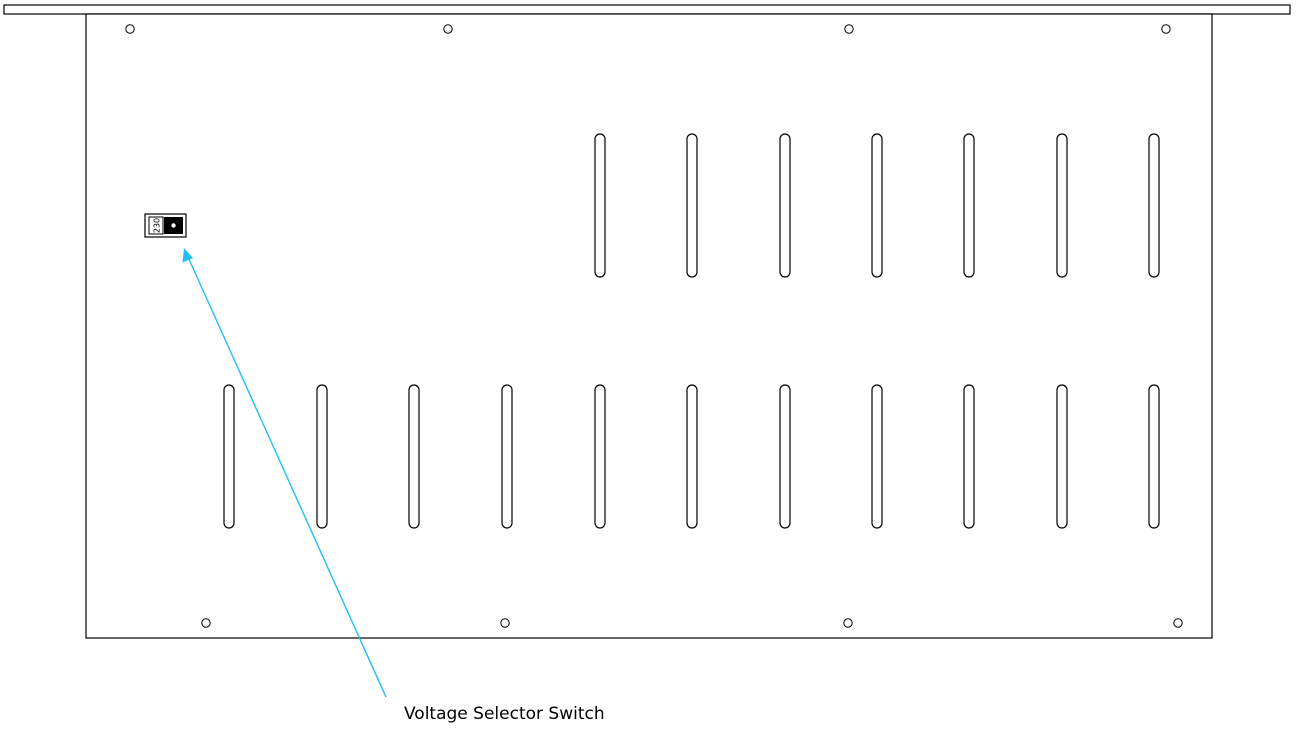 The width and height of the screenshot is (1297, 733). I want to click on mounting-holes-top, so click(648, 29).